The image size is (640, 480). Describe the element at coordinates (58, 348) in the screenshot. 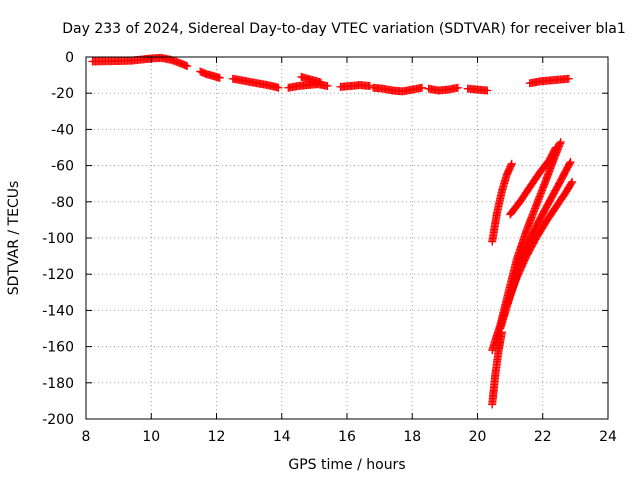

I see `y-tick-label: -160` at that location.